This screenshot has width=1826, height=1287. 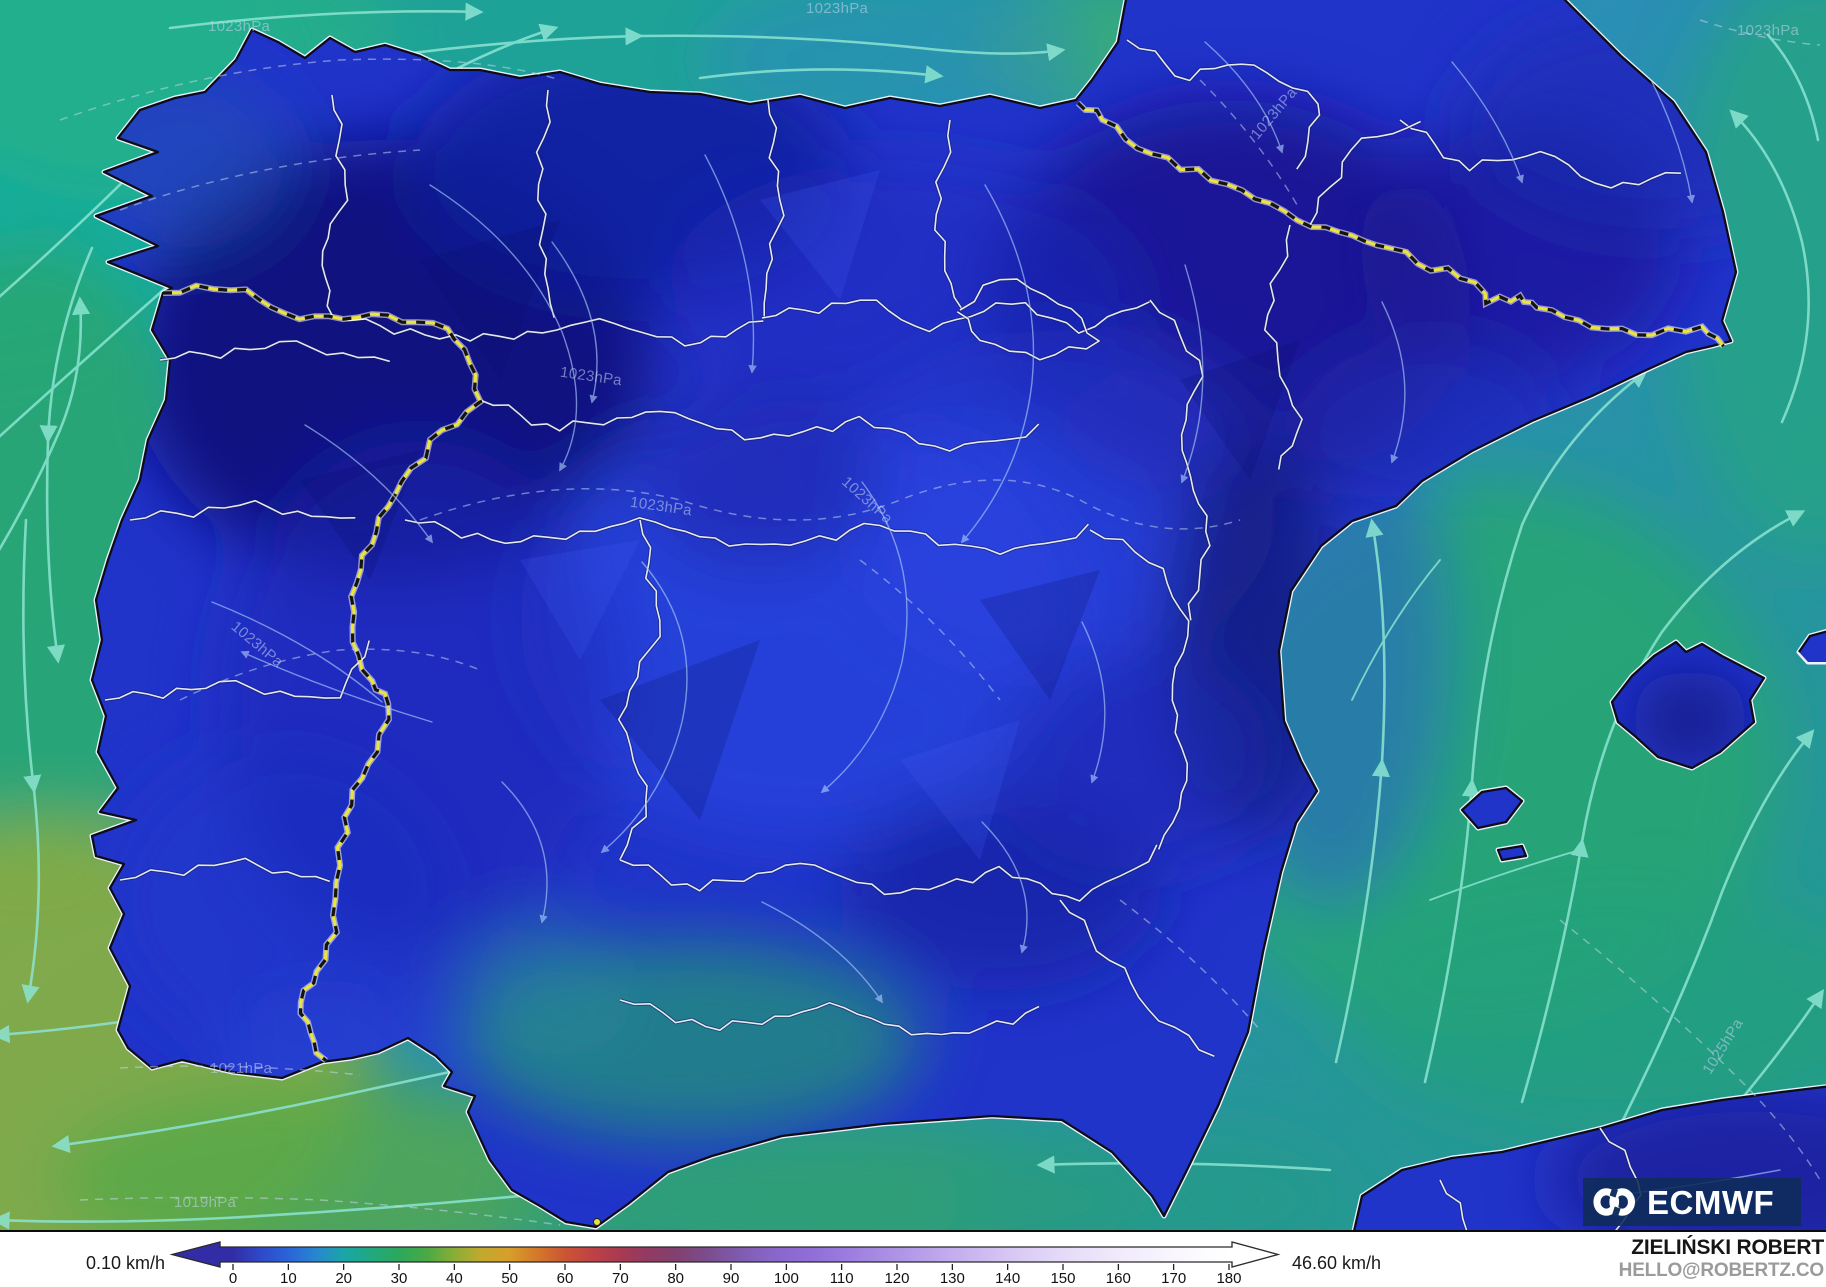 I want to click on svg-text: 120, so click(x=896, y=1278).